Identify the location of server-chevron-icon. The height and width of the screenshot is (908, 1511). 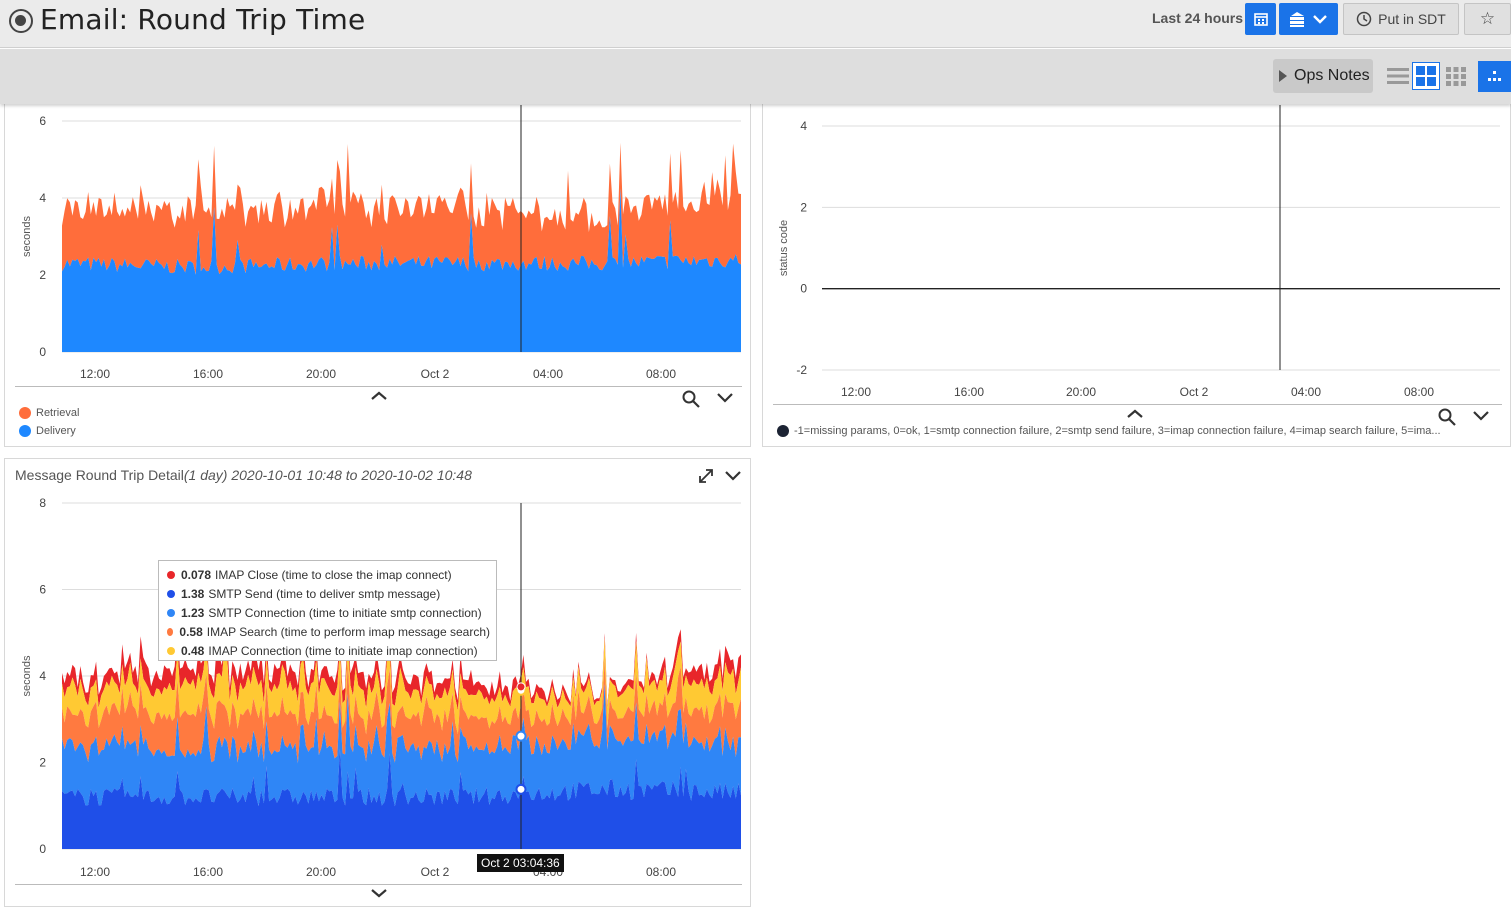
(1308, 19).